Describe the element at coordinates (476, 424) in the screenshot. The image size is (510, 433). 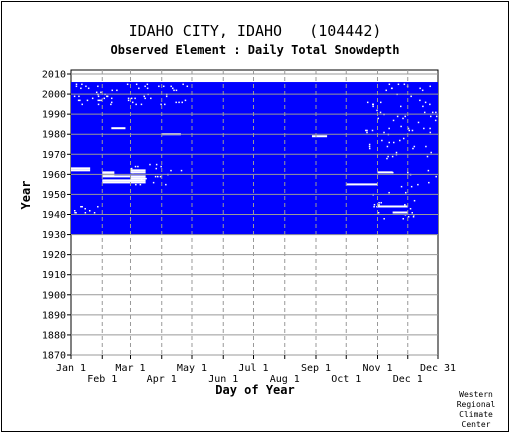
I see `credit-line: Center` at that location.